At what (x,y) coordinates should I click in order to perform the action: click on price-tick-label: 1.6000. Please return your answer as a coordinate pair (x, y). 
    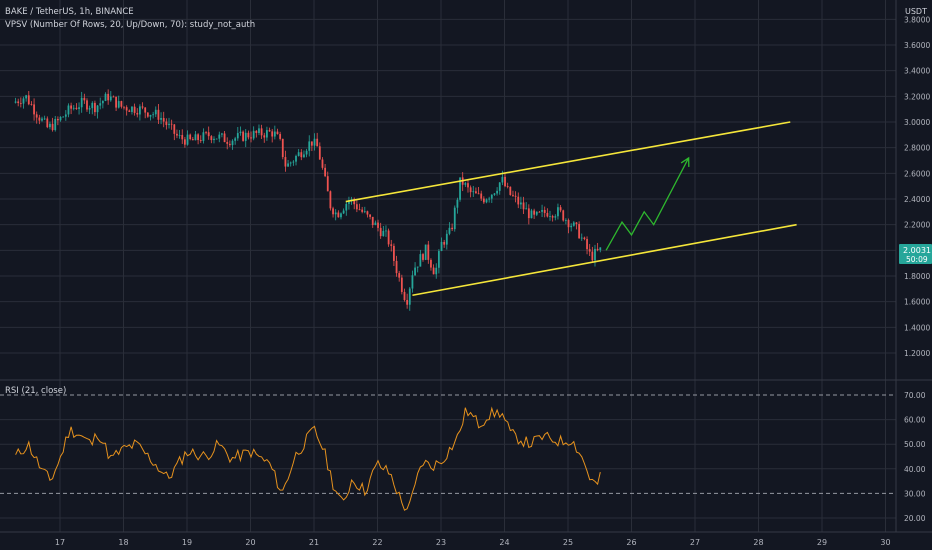
    Looking at the image, I should click on (917, 302).